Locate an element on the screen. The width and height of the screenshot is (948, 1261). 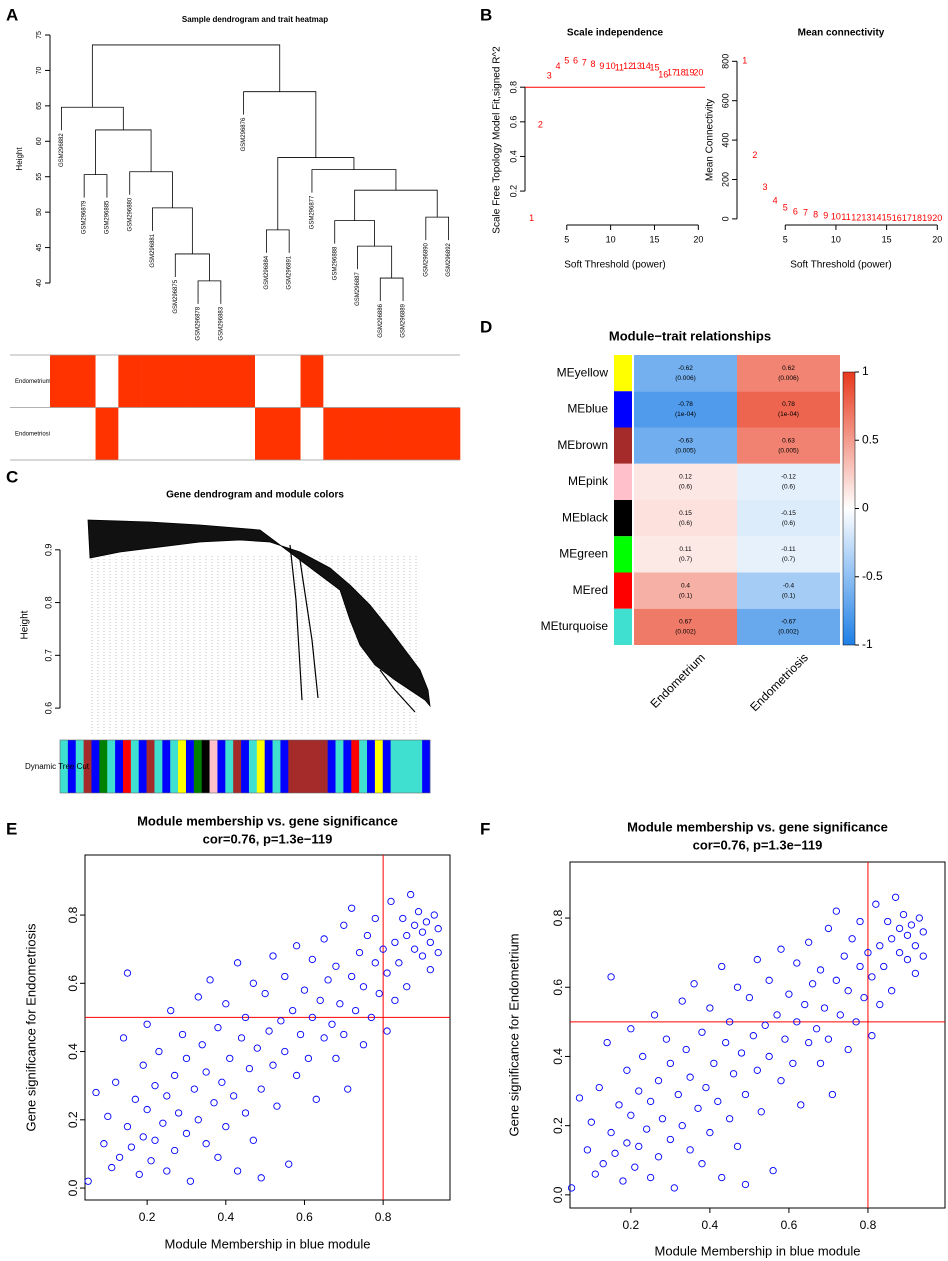
point-label: 14 is located at coordinates (876, 218).